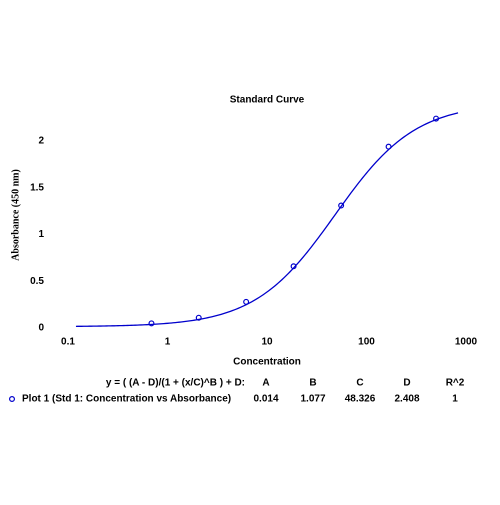 This screenshot has width=500, height=505. What do you see at coordinates (360, 399) in the screenshot?
I see `param-value: 48.326` at bounding box center [360, 399].